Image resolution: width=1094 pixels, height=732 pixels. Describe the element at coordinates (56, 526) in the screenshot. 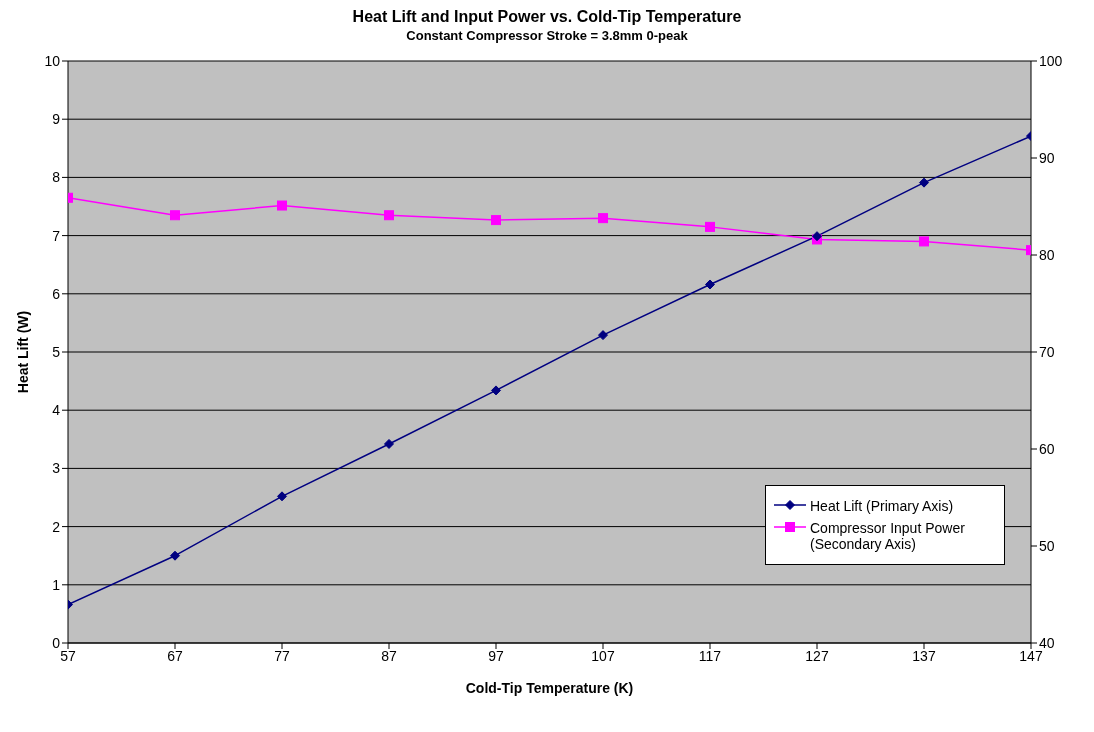

I see `y-tick-label: 2` at that location.